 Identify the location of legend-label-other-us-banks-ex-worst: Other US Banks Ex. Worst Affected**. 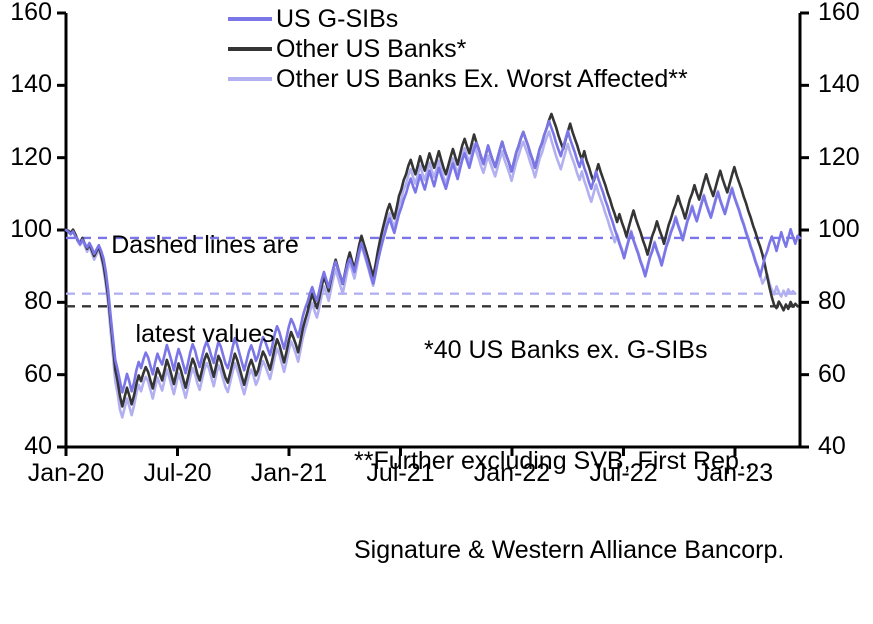
(482, 78).